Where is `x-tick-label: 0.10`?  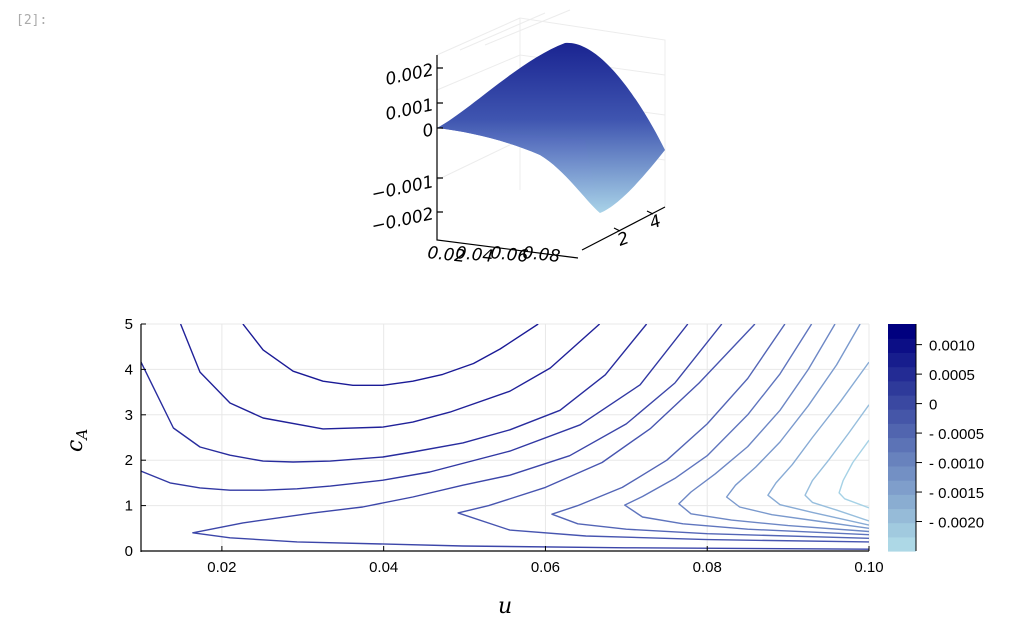
x-tick-label: 0.10 is located at coordinates (868, 567).